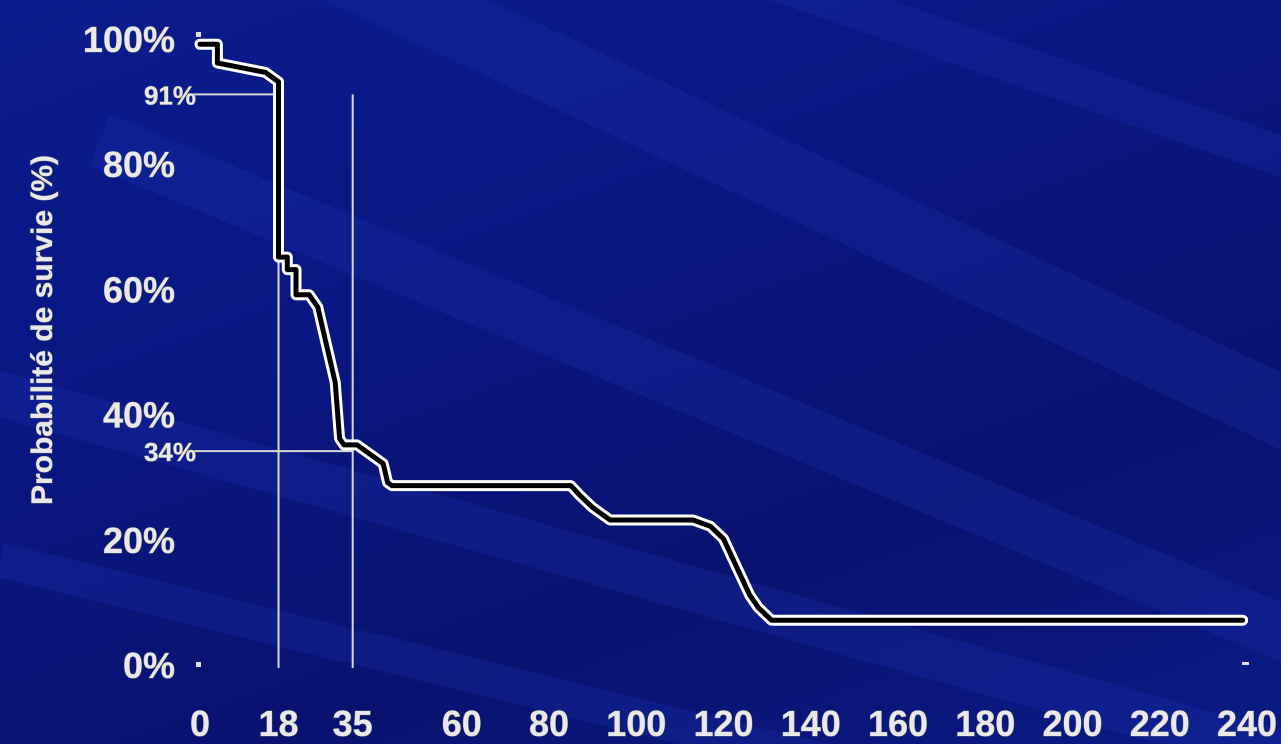  What do you see at coordinates (170, 95) in the screenshot?
I see `reference-label: 91%` at bounding box center [170, 95].